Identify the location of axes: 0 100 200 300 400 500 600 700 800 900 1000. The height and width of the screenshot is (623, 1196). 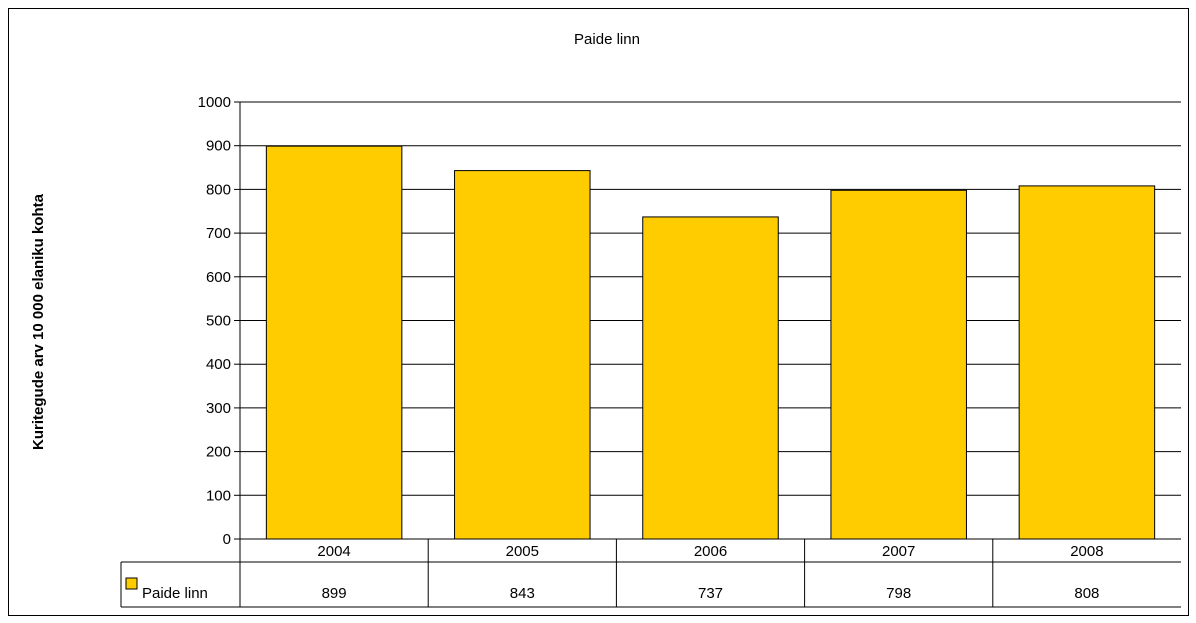
(219, 321).